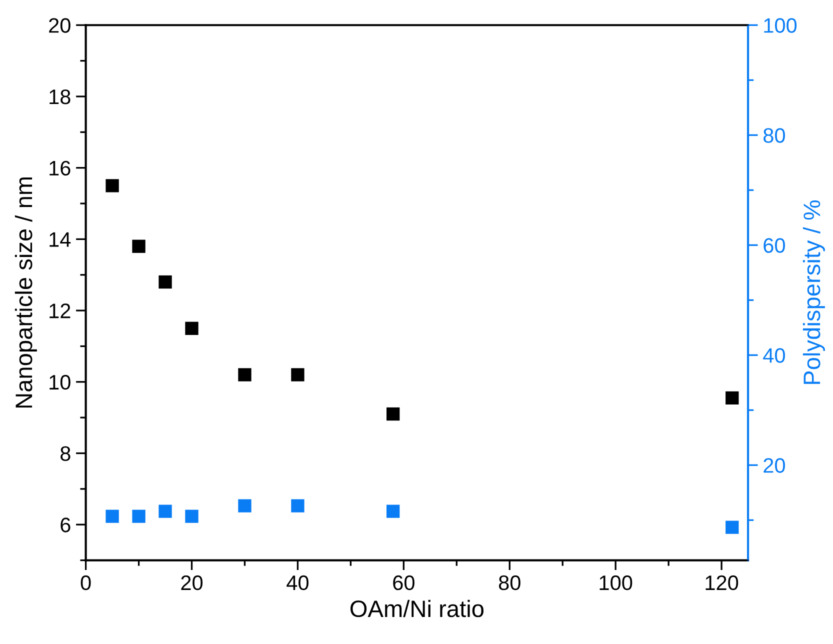  Describe the element at coordinates (59, 25) in the screenshot. I see `y-tick-label: 20` at that location.